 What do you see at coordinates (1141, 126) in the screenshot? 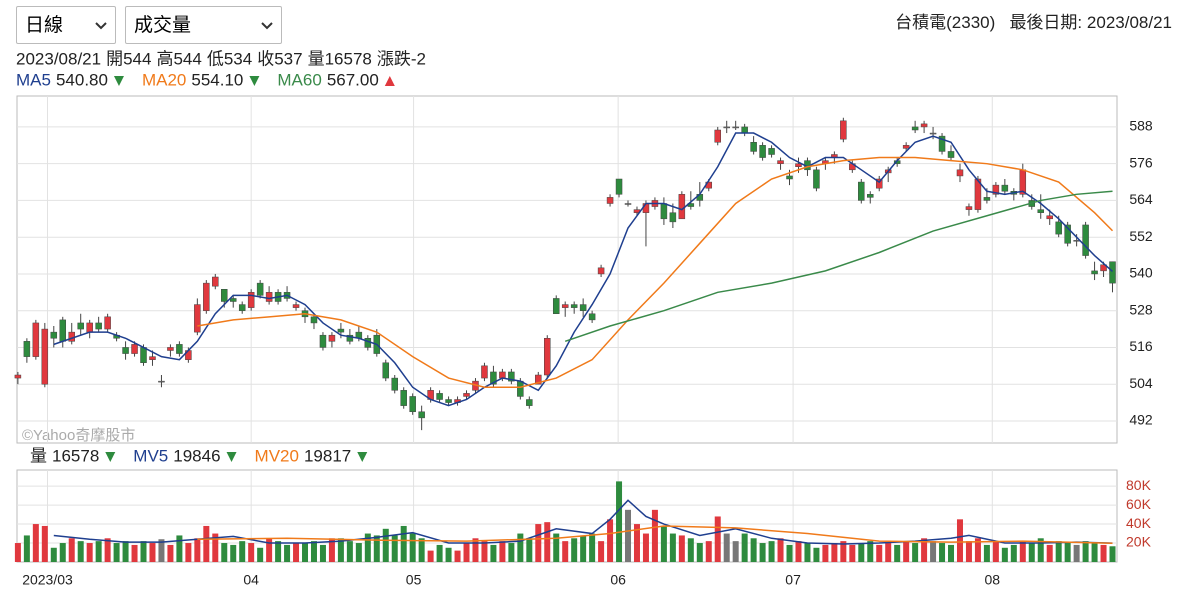
I see `y-tick-label: 588` at bounding box center [1141, 126].